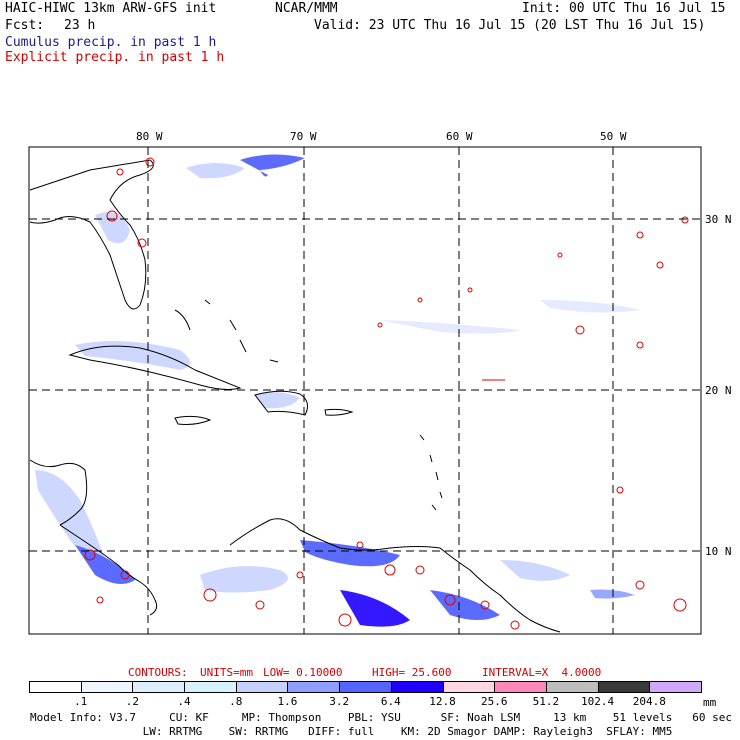  I want to click on colorbar-label: 25.6, so click(494, 701).